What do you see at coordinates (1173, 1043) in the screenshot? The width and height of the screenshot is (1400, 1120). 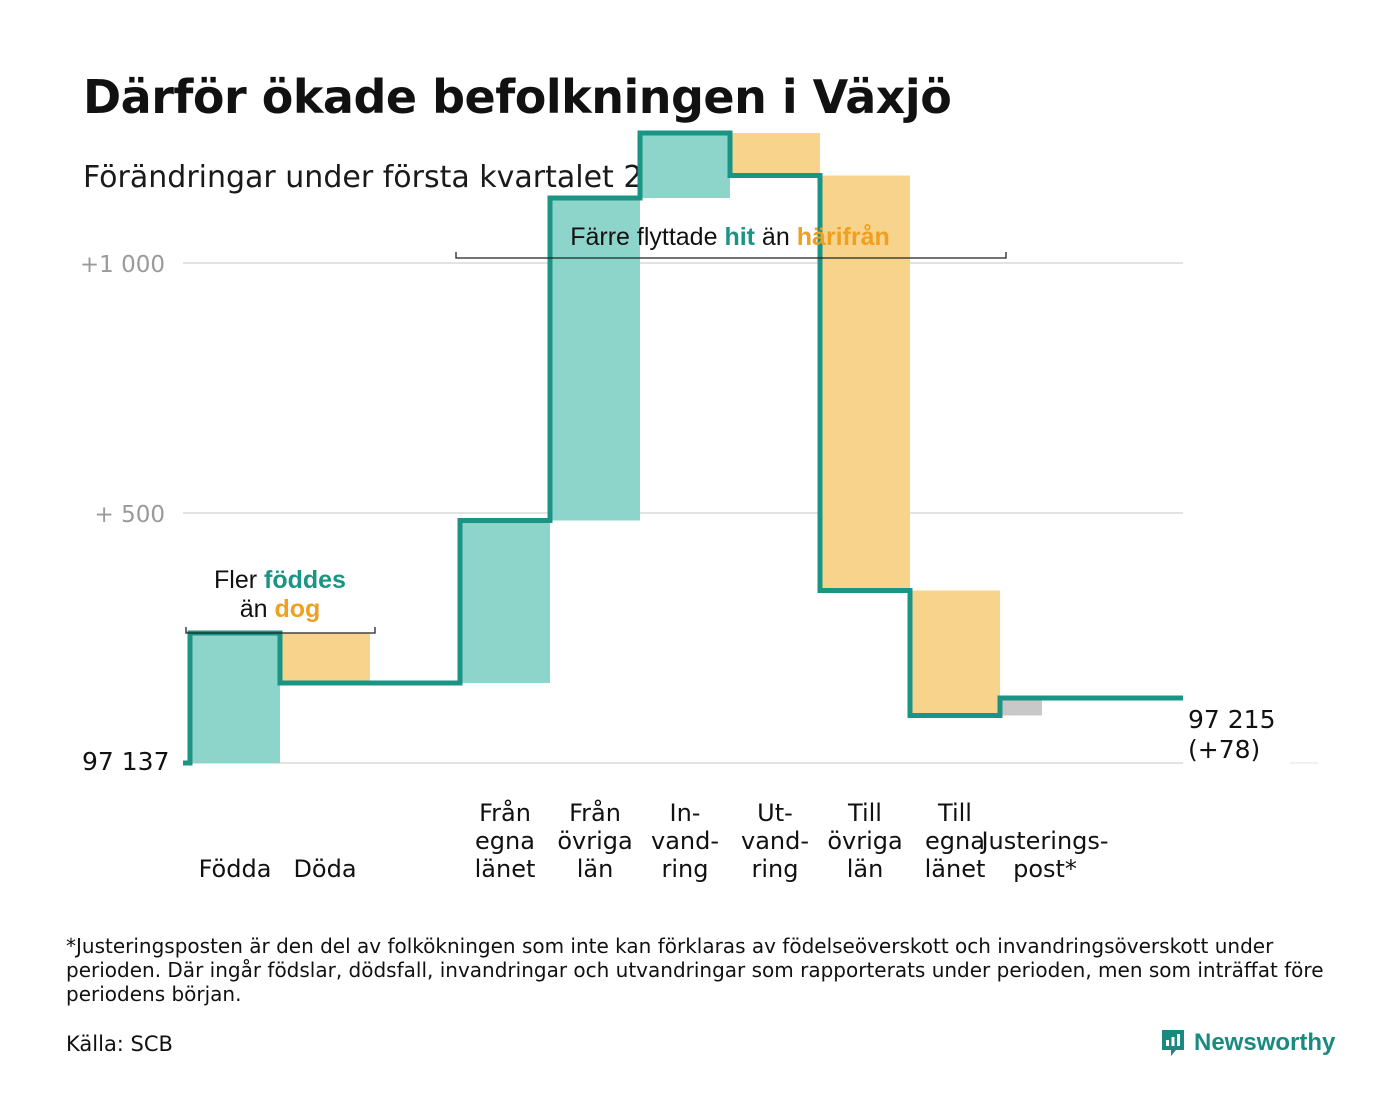 I see `newsworthy-logo-icon` at bounding box center [1173, 1043].